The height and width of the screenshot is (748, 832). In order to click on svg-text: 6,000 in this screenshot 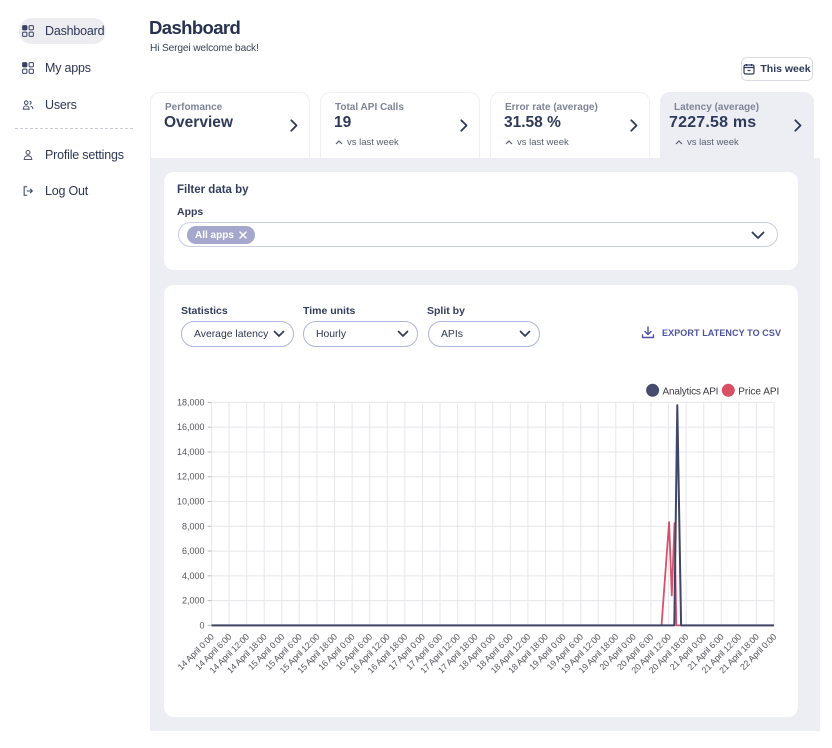, I will do `click(193, 551)`.